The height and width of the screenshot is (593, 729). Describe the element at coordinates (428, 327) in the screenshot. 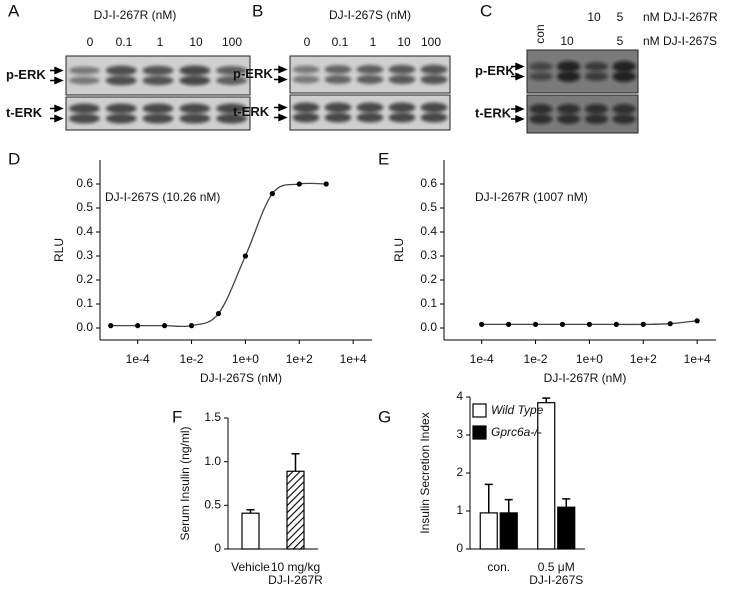

I see `y-tick-label: 0.0` at that location.